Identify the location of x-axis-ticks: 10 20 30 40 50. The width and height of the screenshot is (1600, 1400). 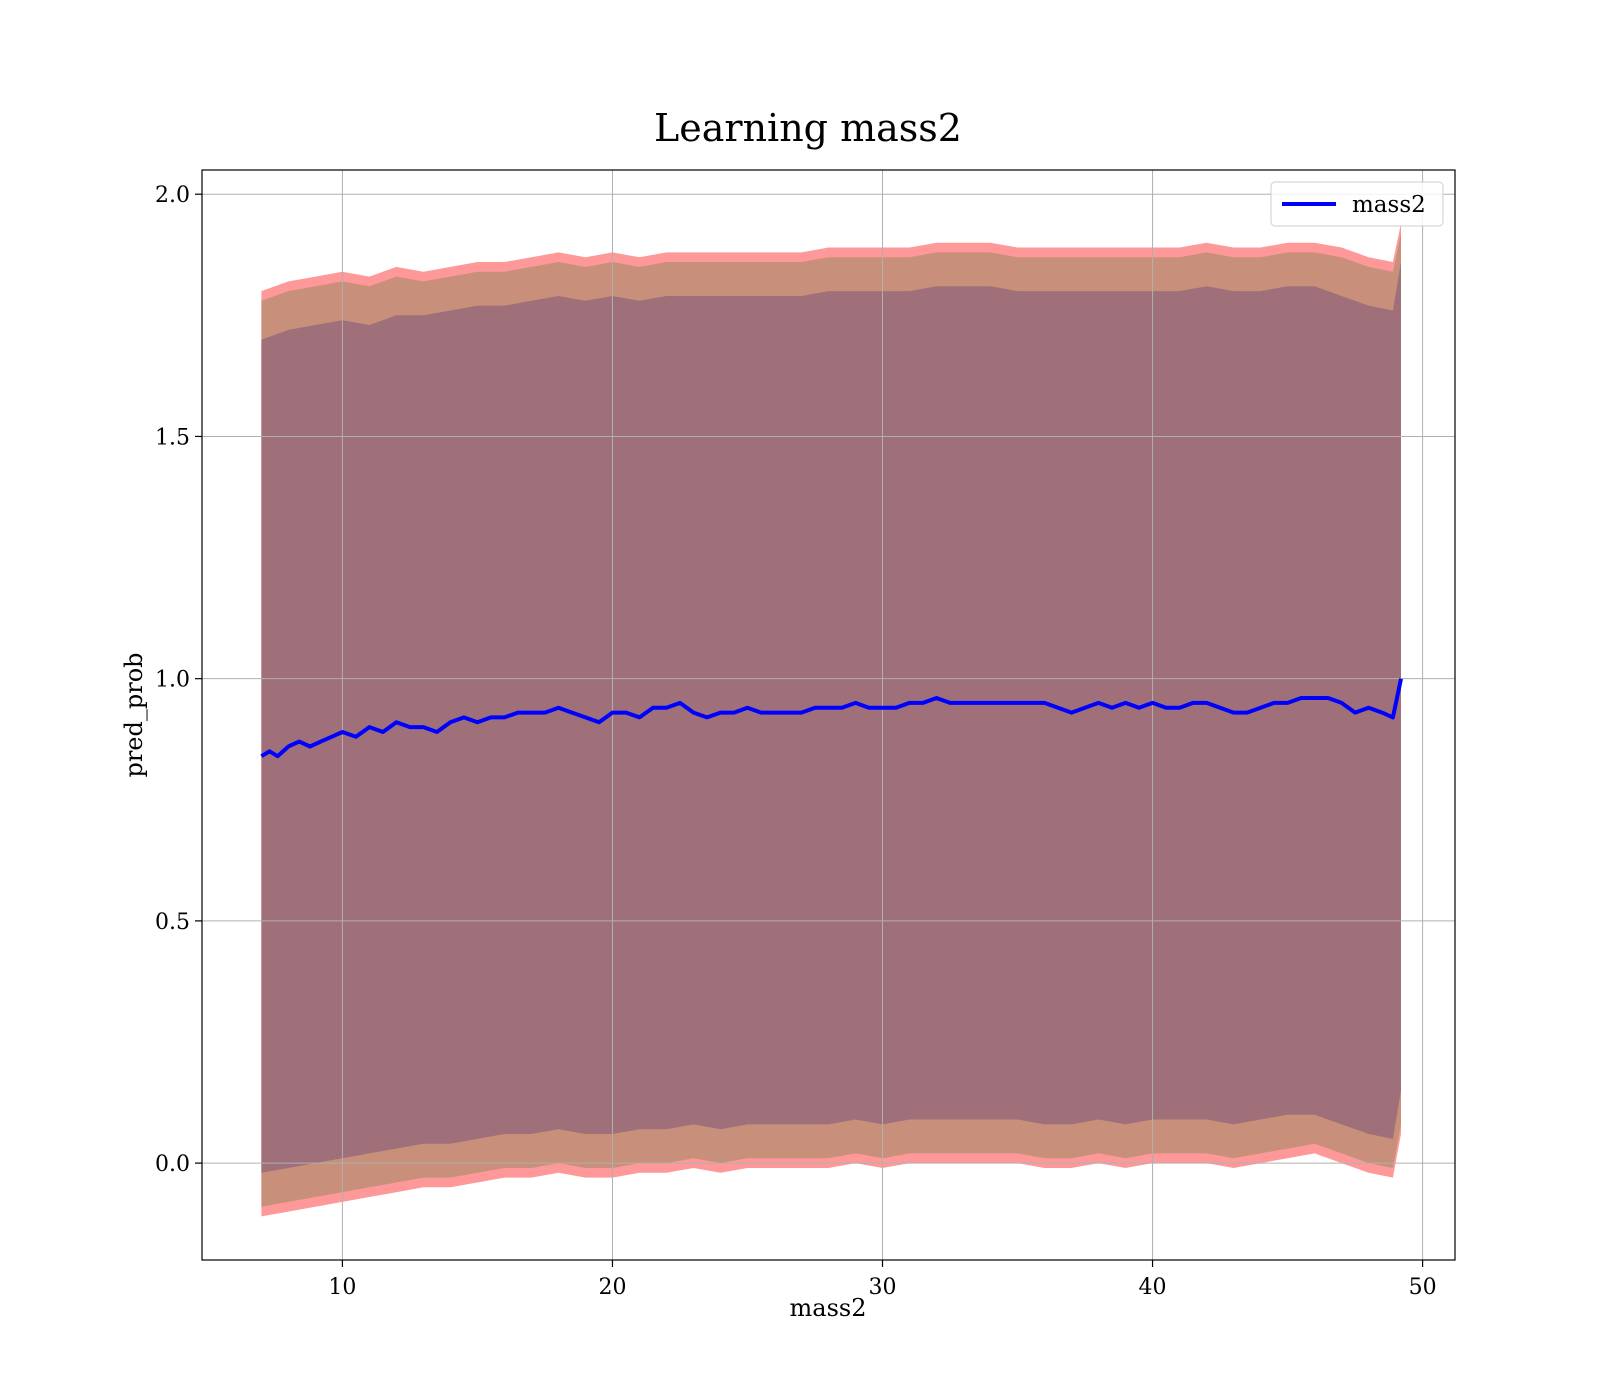
(882, 1280).